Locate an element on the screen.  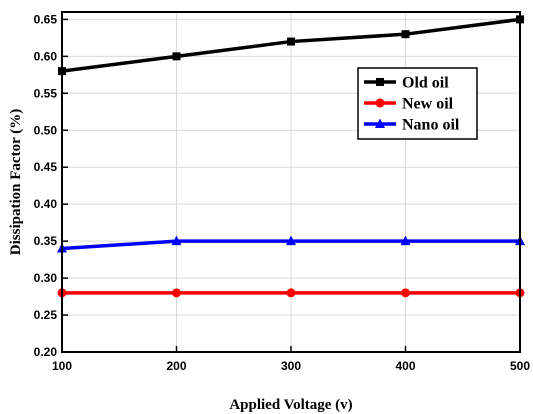
x-axis-title: Applied Voltage (v) is located at coordinates (290, 405).